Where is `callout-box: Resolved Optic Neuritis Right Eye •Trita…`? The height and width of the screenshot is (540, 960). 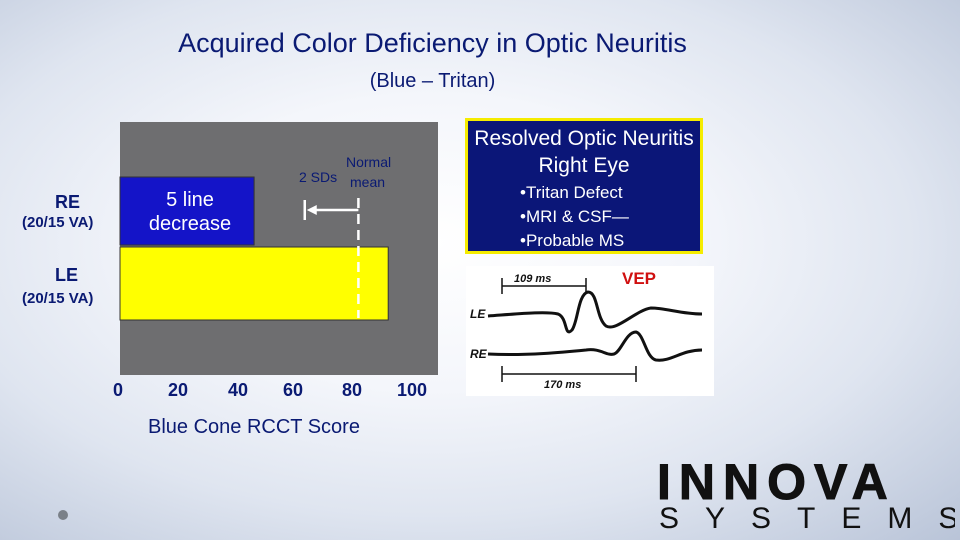 callout-box: Resolved Optic Neuritis Right Eye •Trita… is located at coordinates (584, 186).